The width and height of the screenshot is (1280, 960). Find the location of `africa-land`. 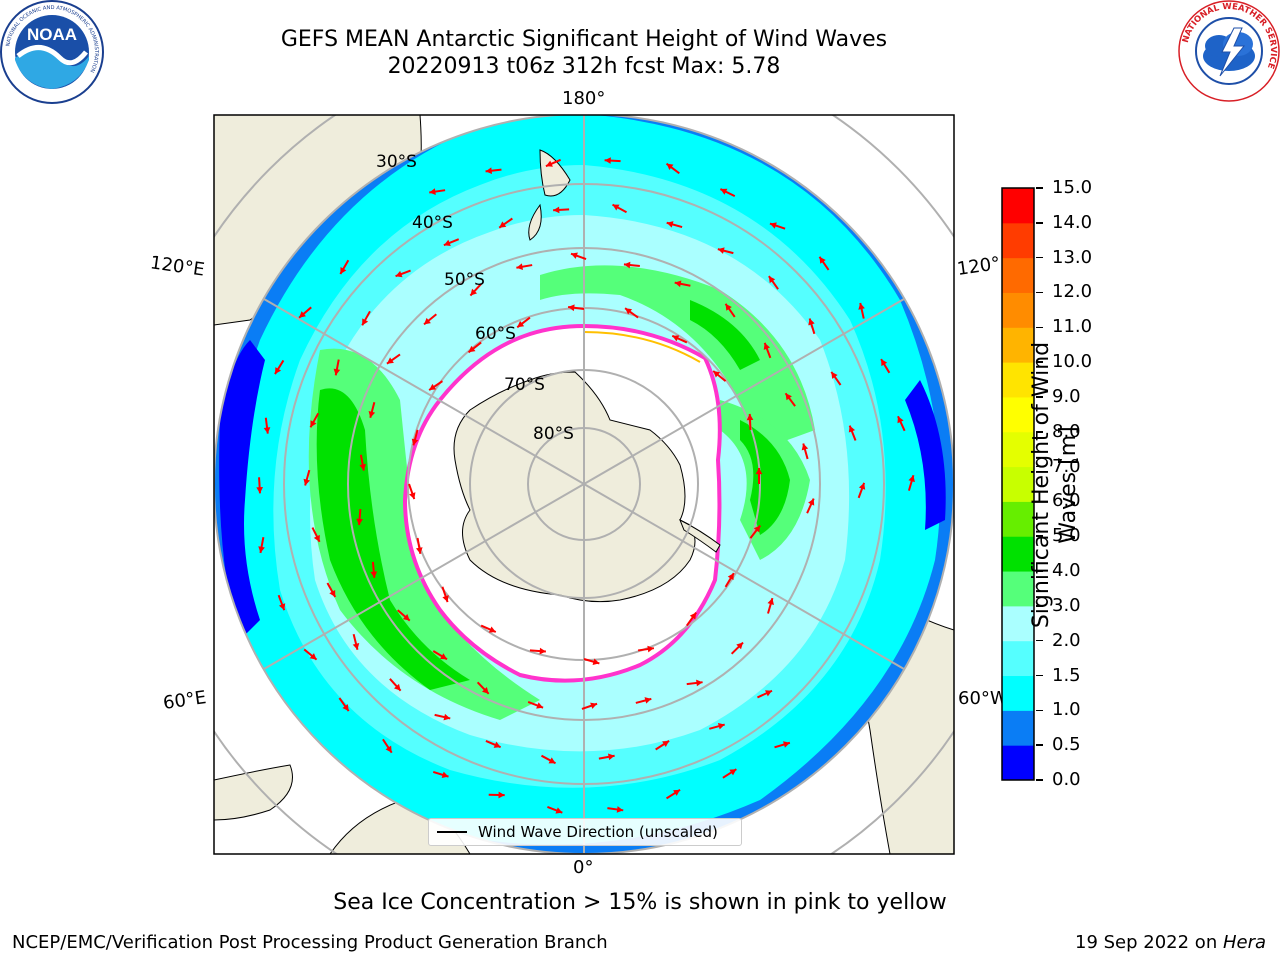

africa-land is located at coordinates (253, 792).